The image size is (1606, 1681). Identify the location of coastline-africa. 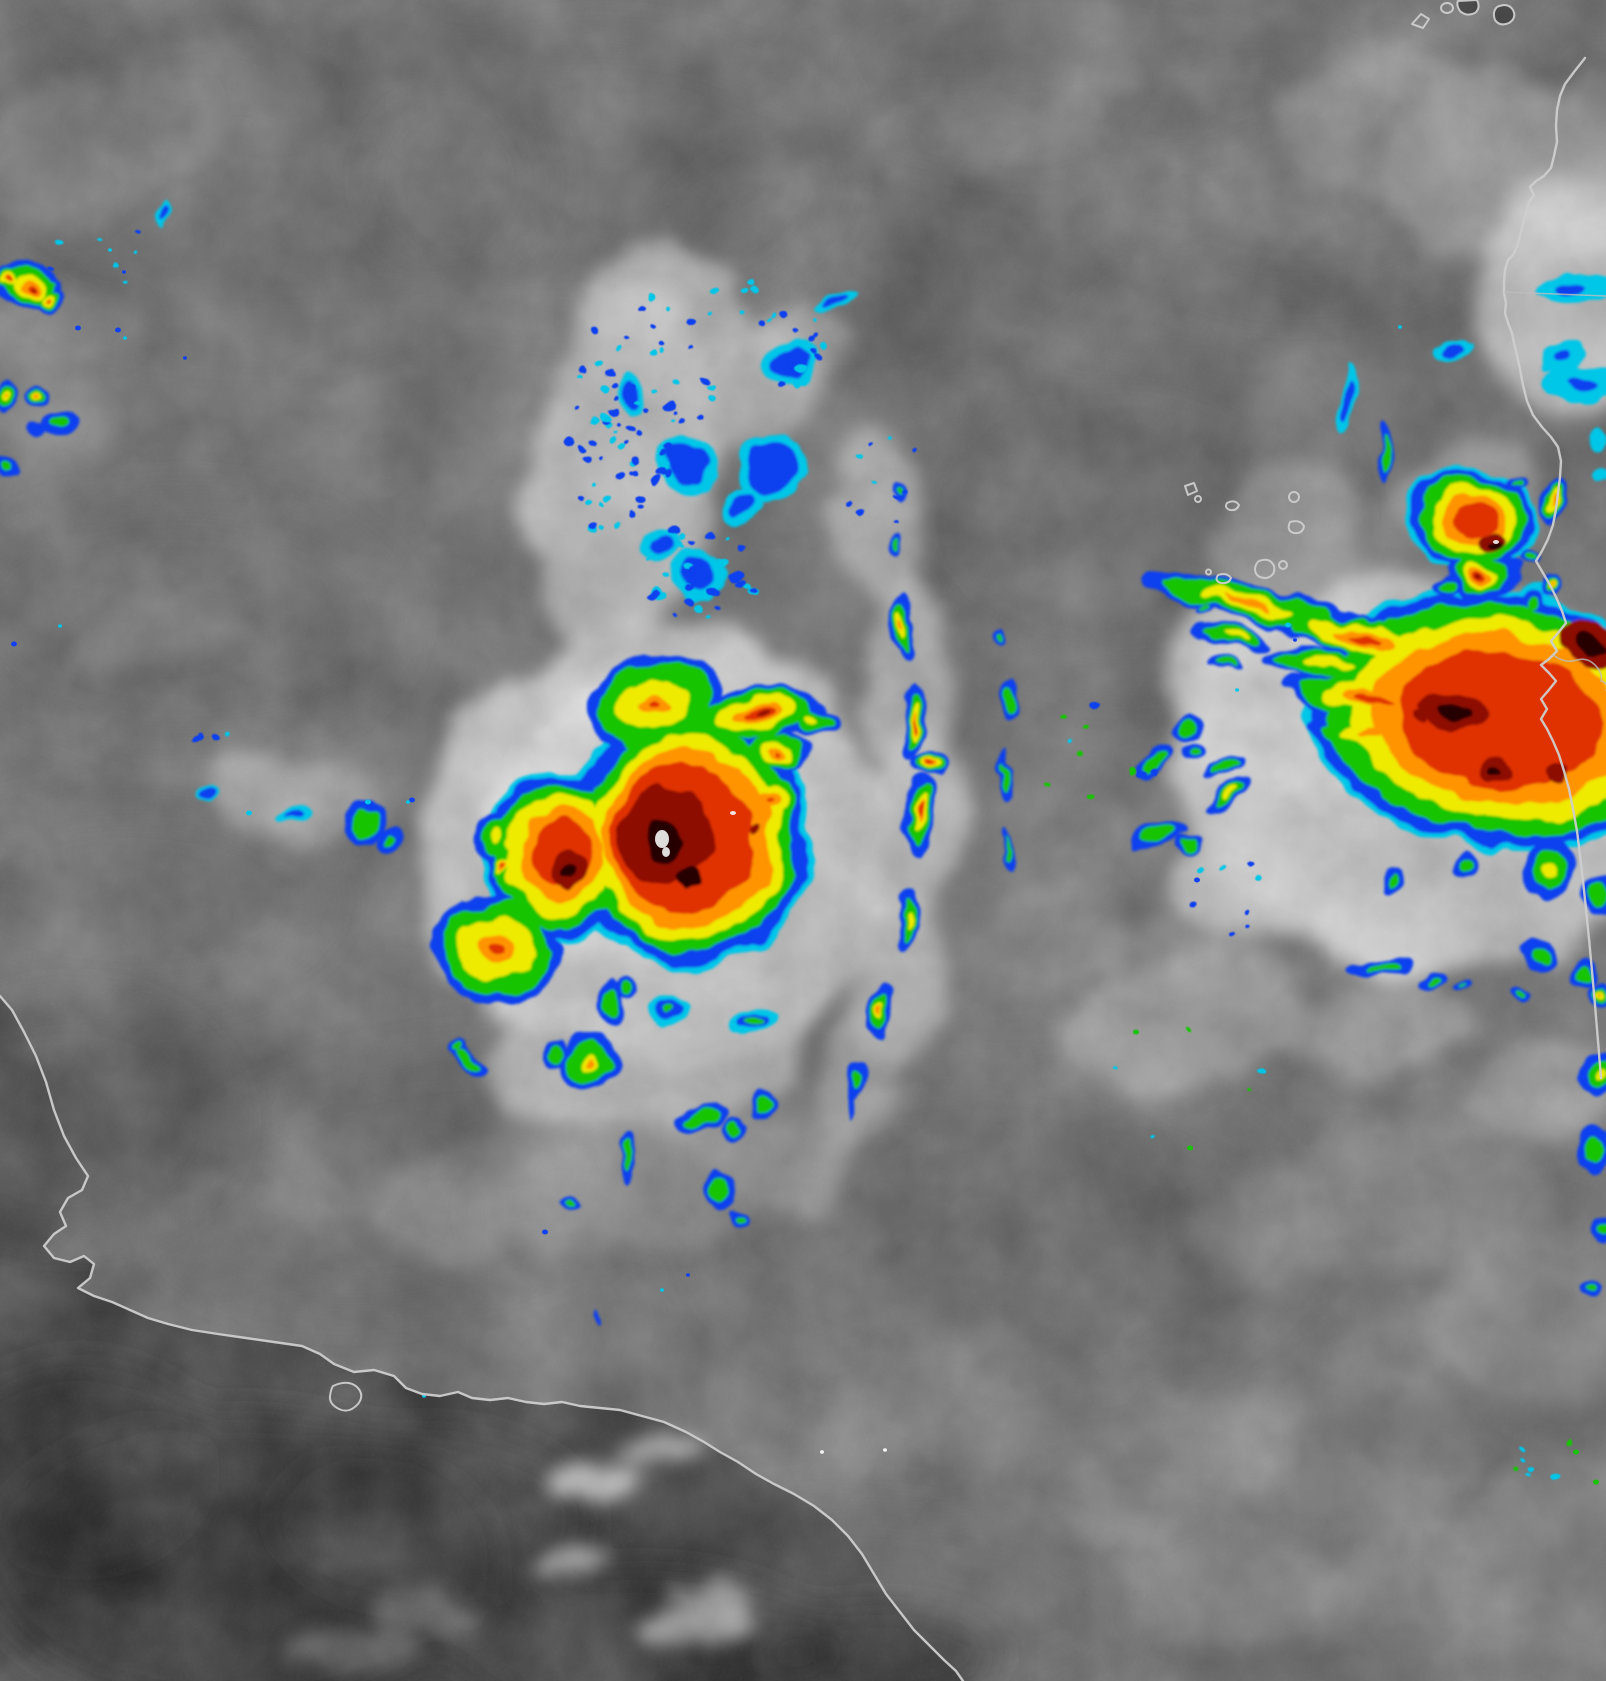
(1552, 568).